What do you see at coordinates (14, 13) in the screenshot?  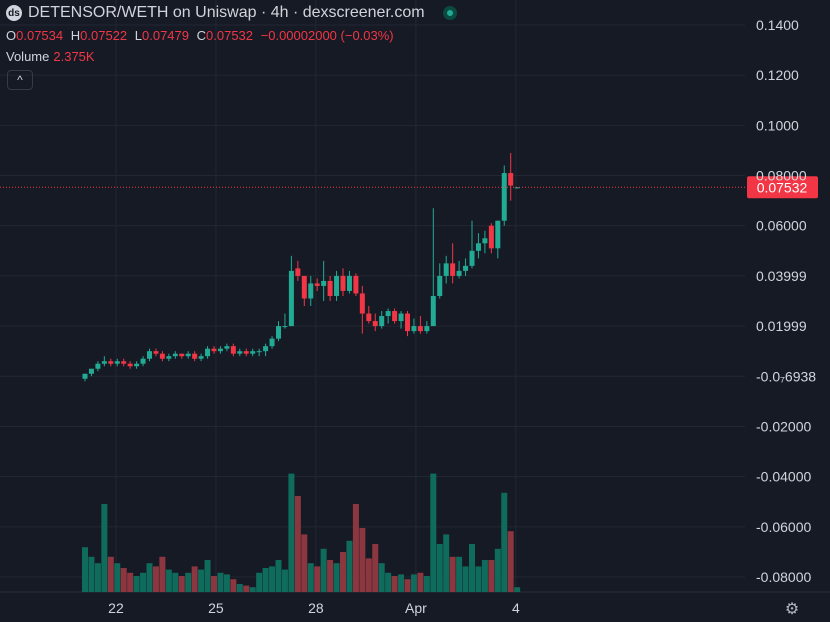 I see `dexscreener-logo-icon: ds` at bounding box center [14, 13].